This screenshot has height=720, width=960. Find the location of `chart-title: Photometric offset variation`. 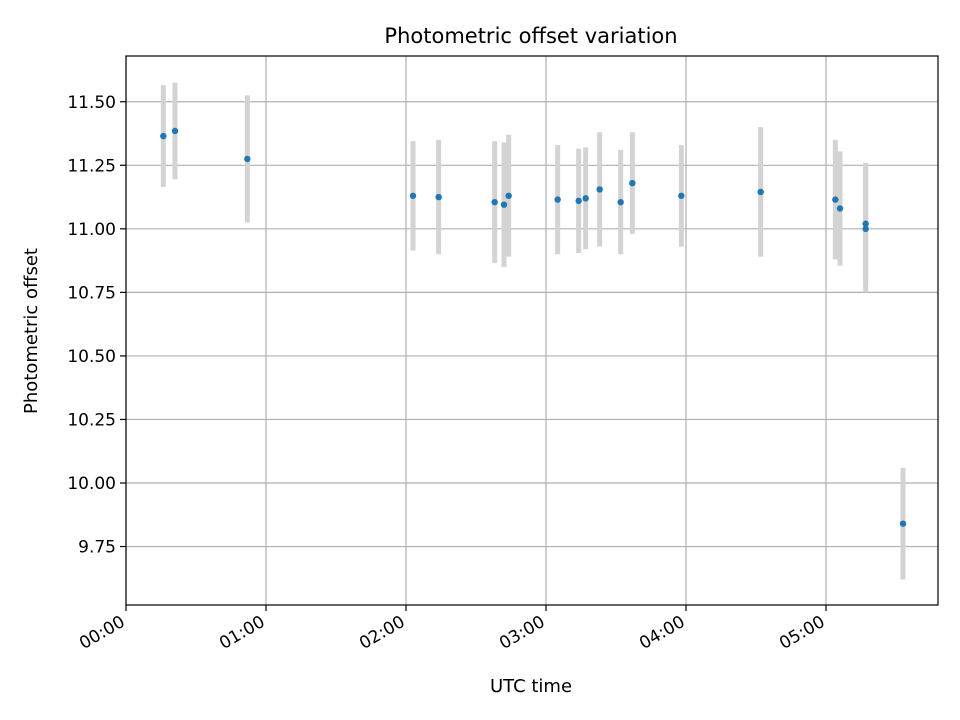

chart-title: Photometric offset variation is located at coordinates (530, 36).